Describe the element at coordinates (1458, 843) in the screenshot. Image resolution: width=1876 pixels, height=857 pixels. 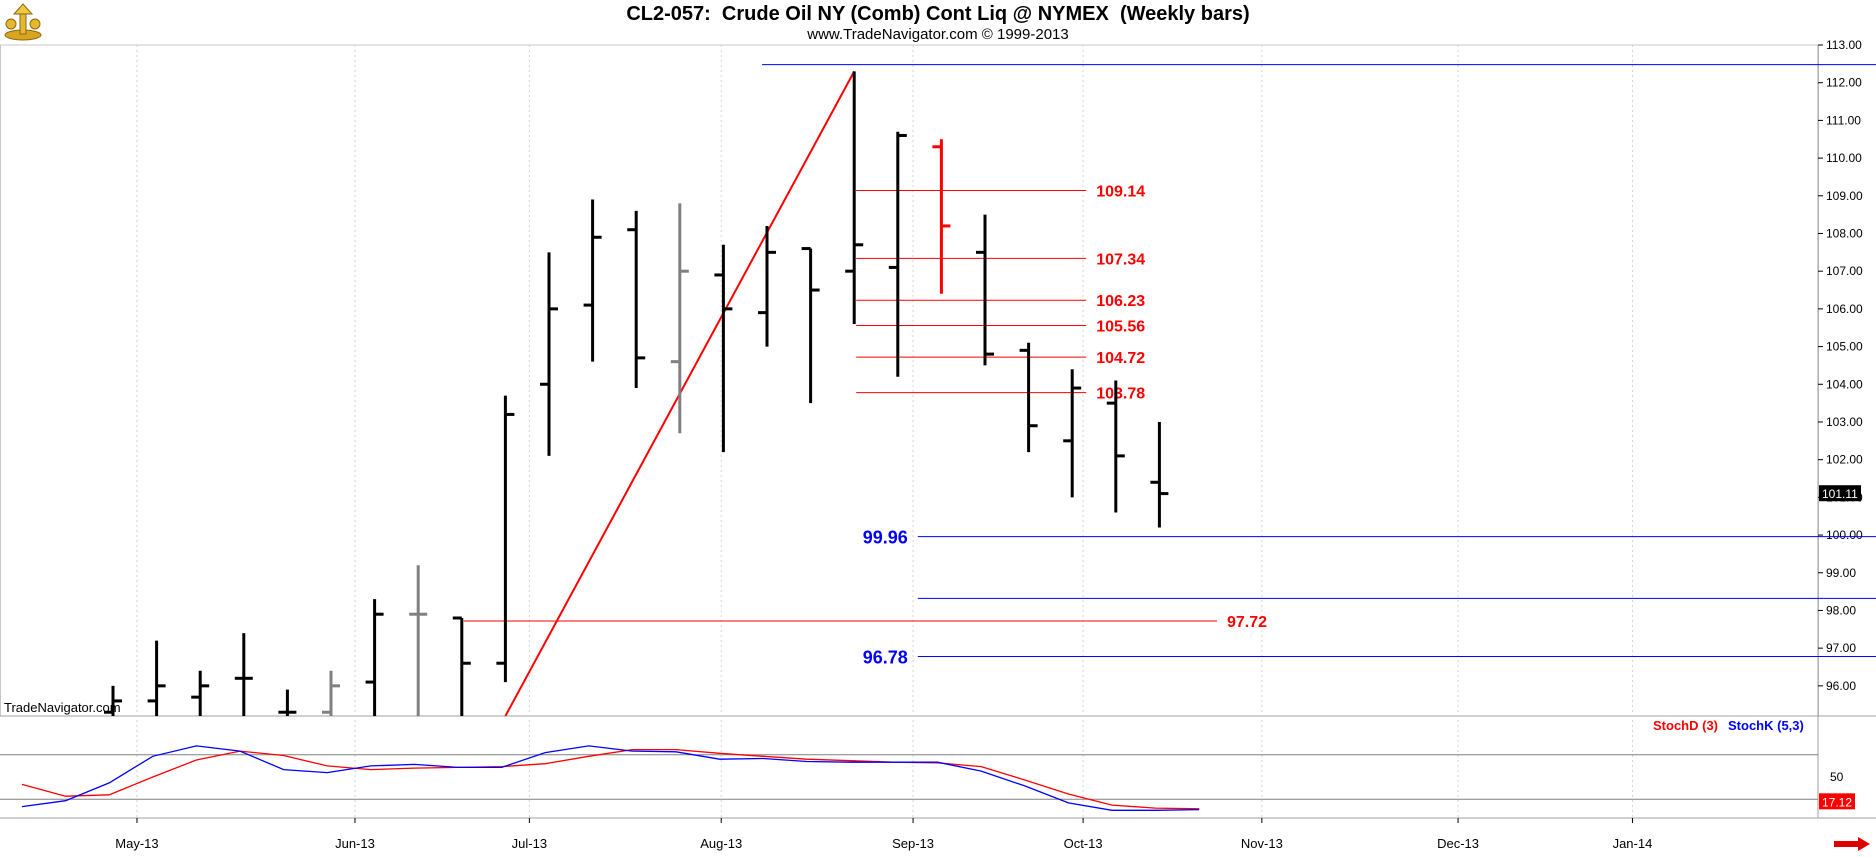
I see `month-label: Dec-13` at that location.